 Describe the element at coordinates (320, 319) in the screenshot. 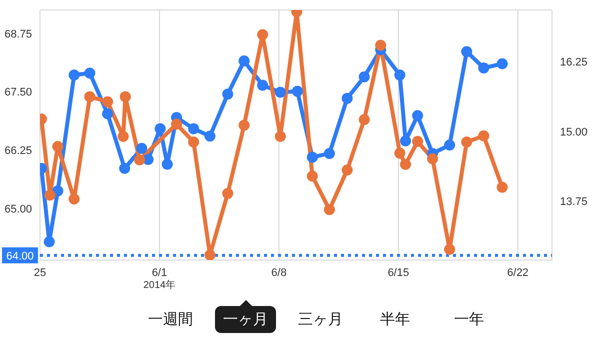

I see `text: 三ヶ月` at that location.